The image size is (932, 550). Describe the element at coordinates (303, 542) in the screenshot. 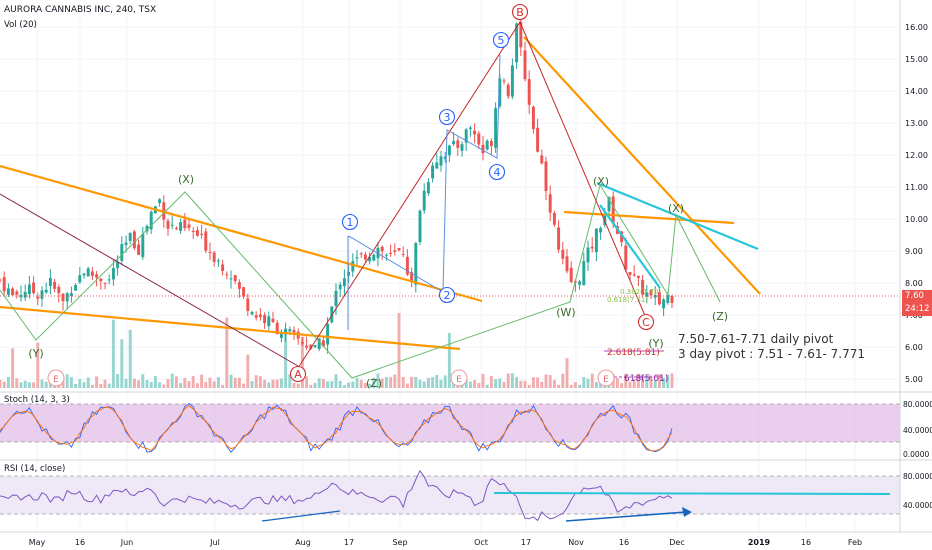

I see `time-tick-label: Aug` at that location.